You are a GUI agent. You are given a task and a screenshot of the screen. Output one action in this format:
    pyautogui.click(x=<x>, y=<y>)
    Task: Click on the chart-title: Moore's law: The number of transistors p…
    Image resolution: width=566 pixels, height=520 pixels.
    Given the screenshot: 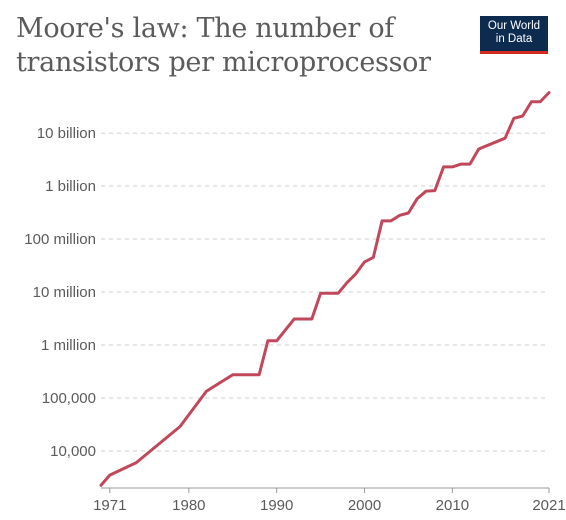 What is the action you would take?
    pyautogui.click(x=223, y=45)
    